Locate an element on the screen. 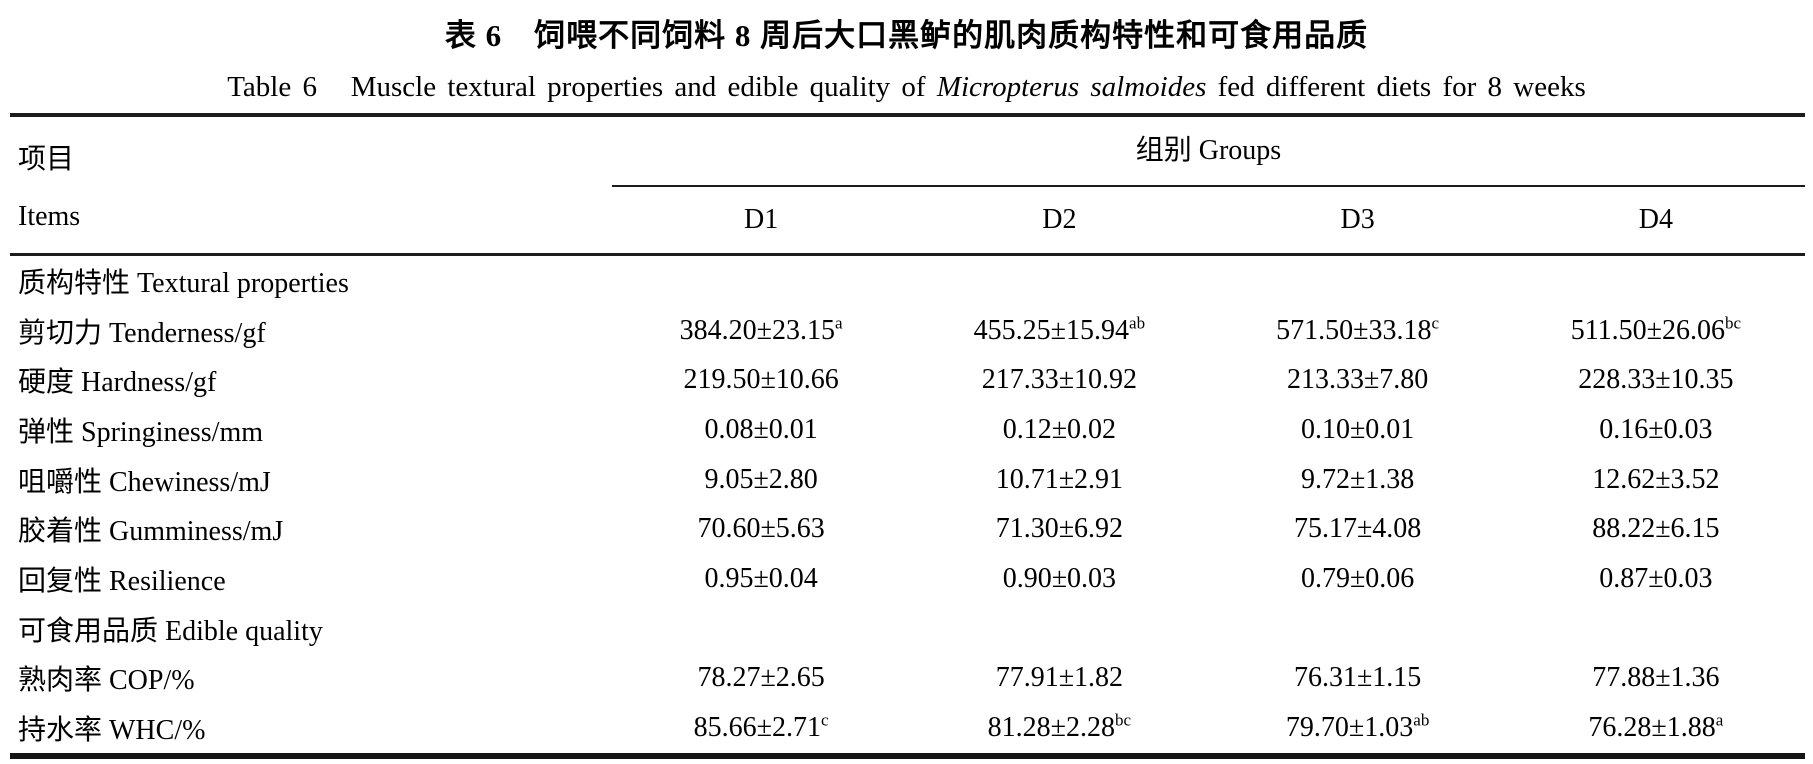 The image size is (1813, 764). value-cell: 384.20±23.15a is located at coordinates (761, 330).